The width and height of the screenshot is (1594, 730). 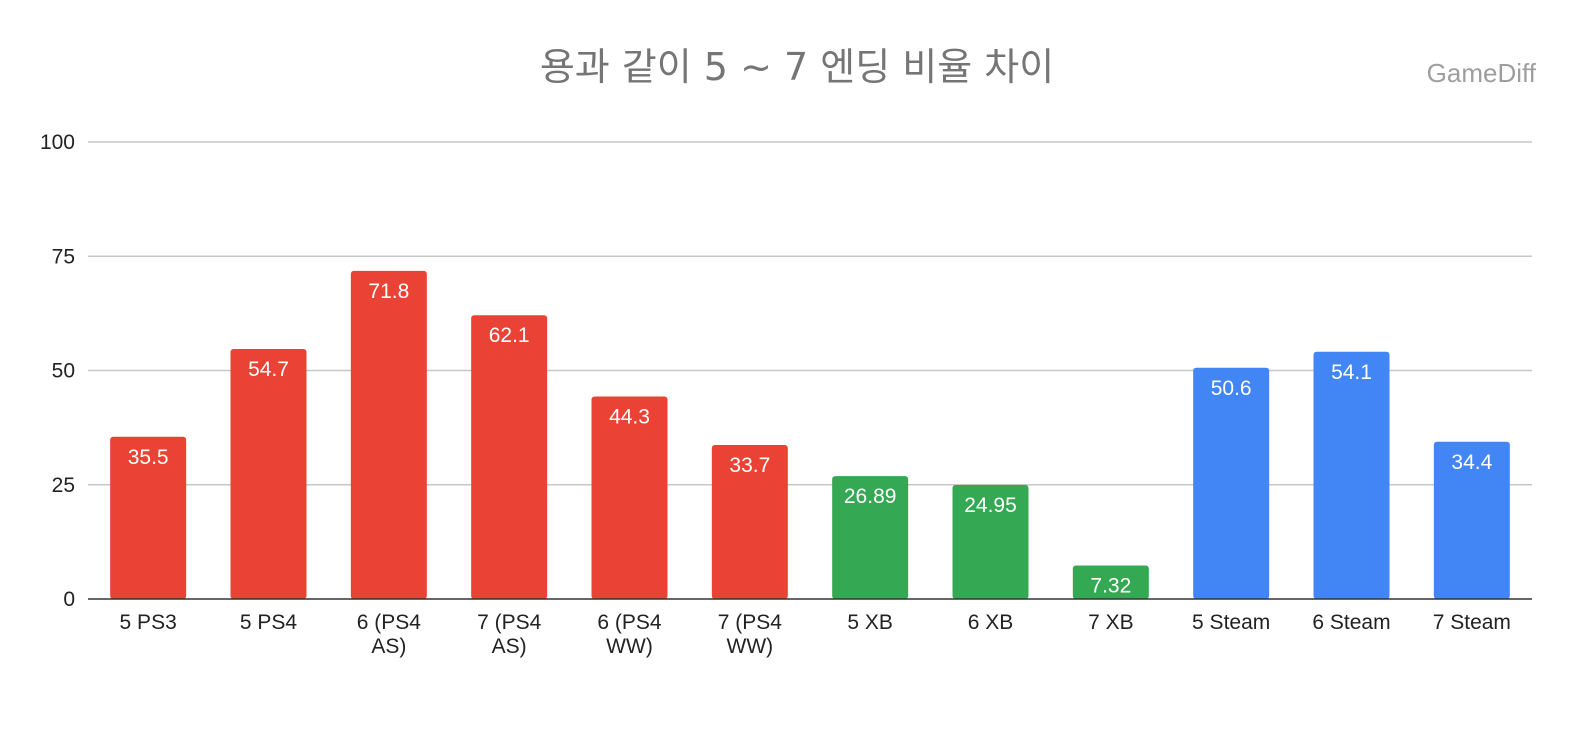 I want to click on x-tick-label: 7 Steam, so click(x=1472, y=622).